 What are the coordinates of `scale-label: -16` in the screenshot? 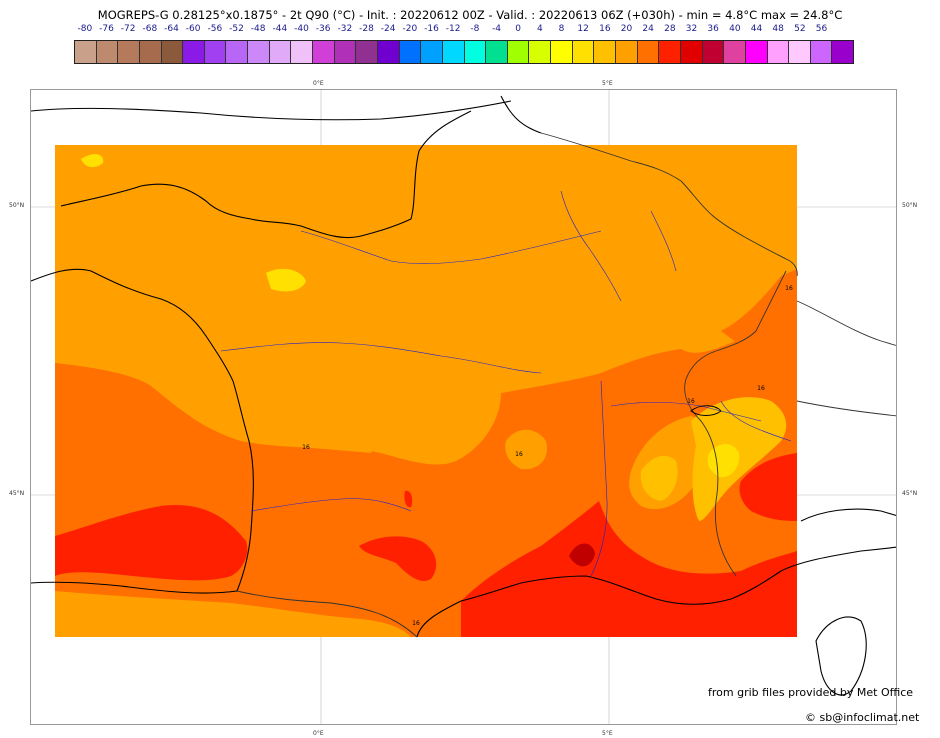 It's located at (431, 29).